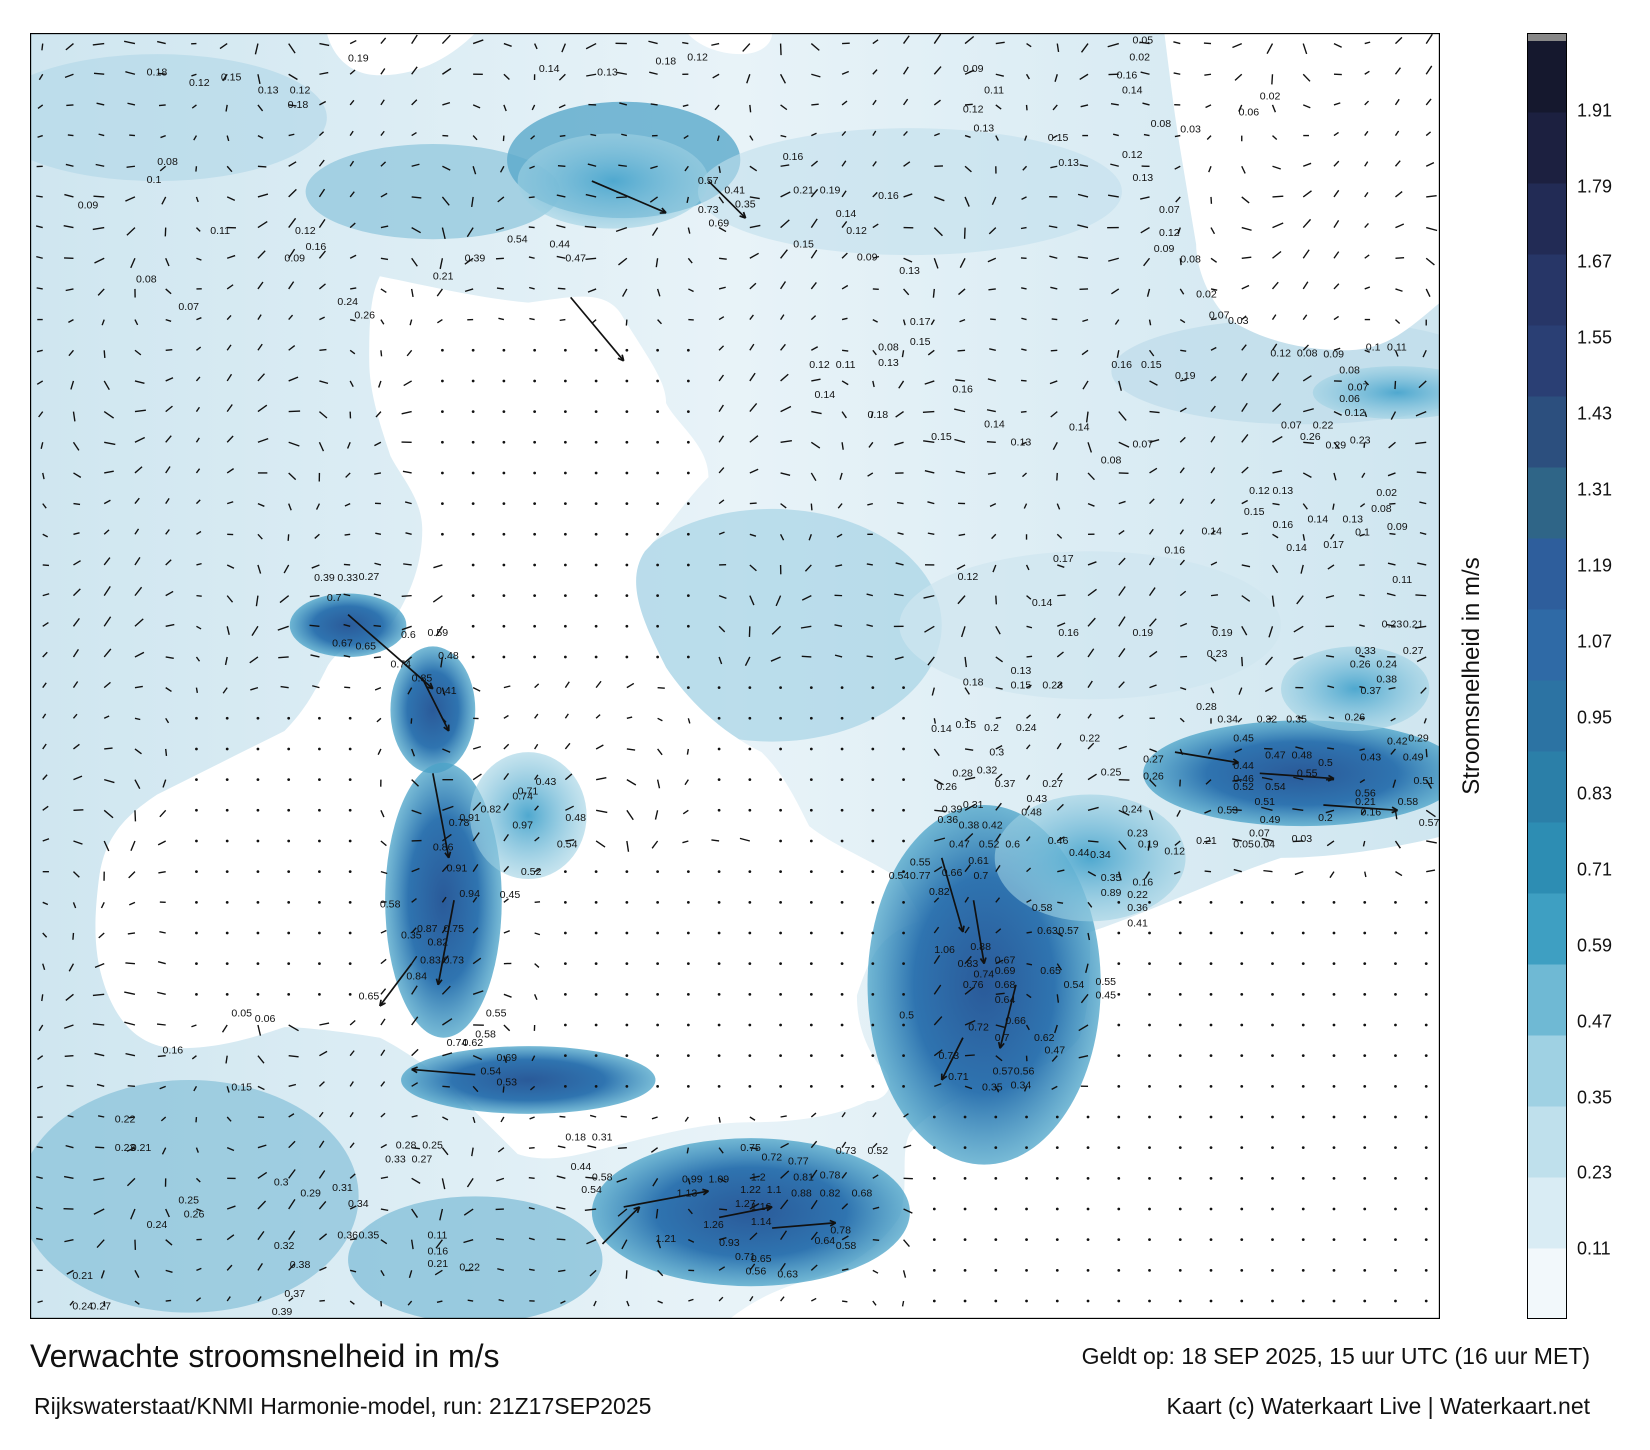 The height and width of the screenshot is (1450, 1650). What do you see at coordinates (522, 825) in the screenshot?
I see `speed-label: 0.97` at bounding box center [522, 825].